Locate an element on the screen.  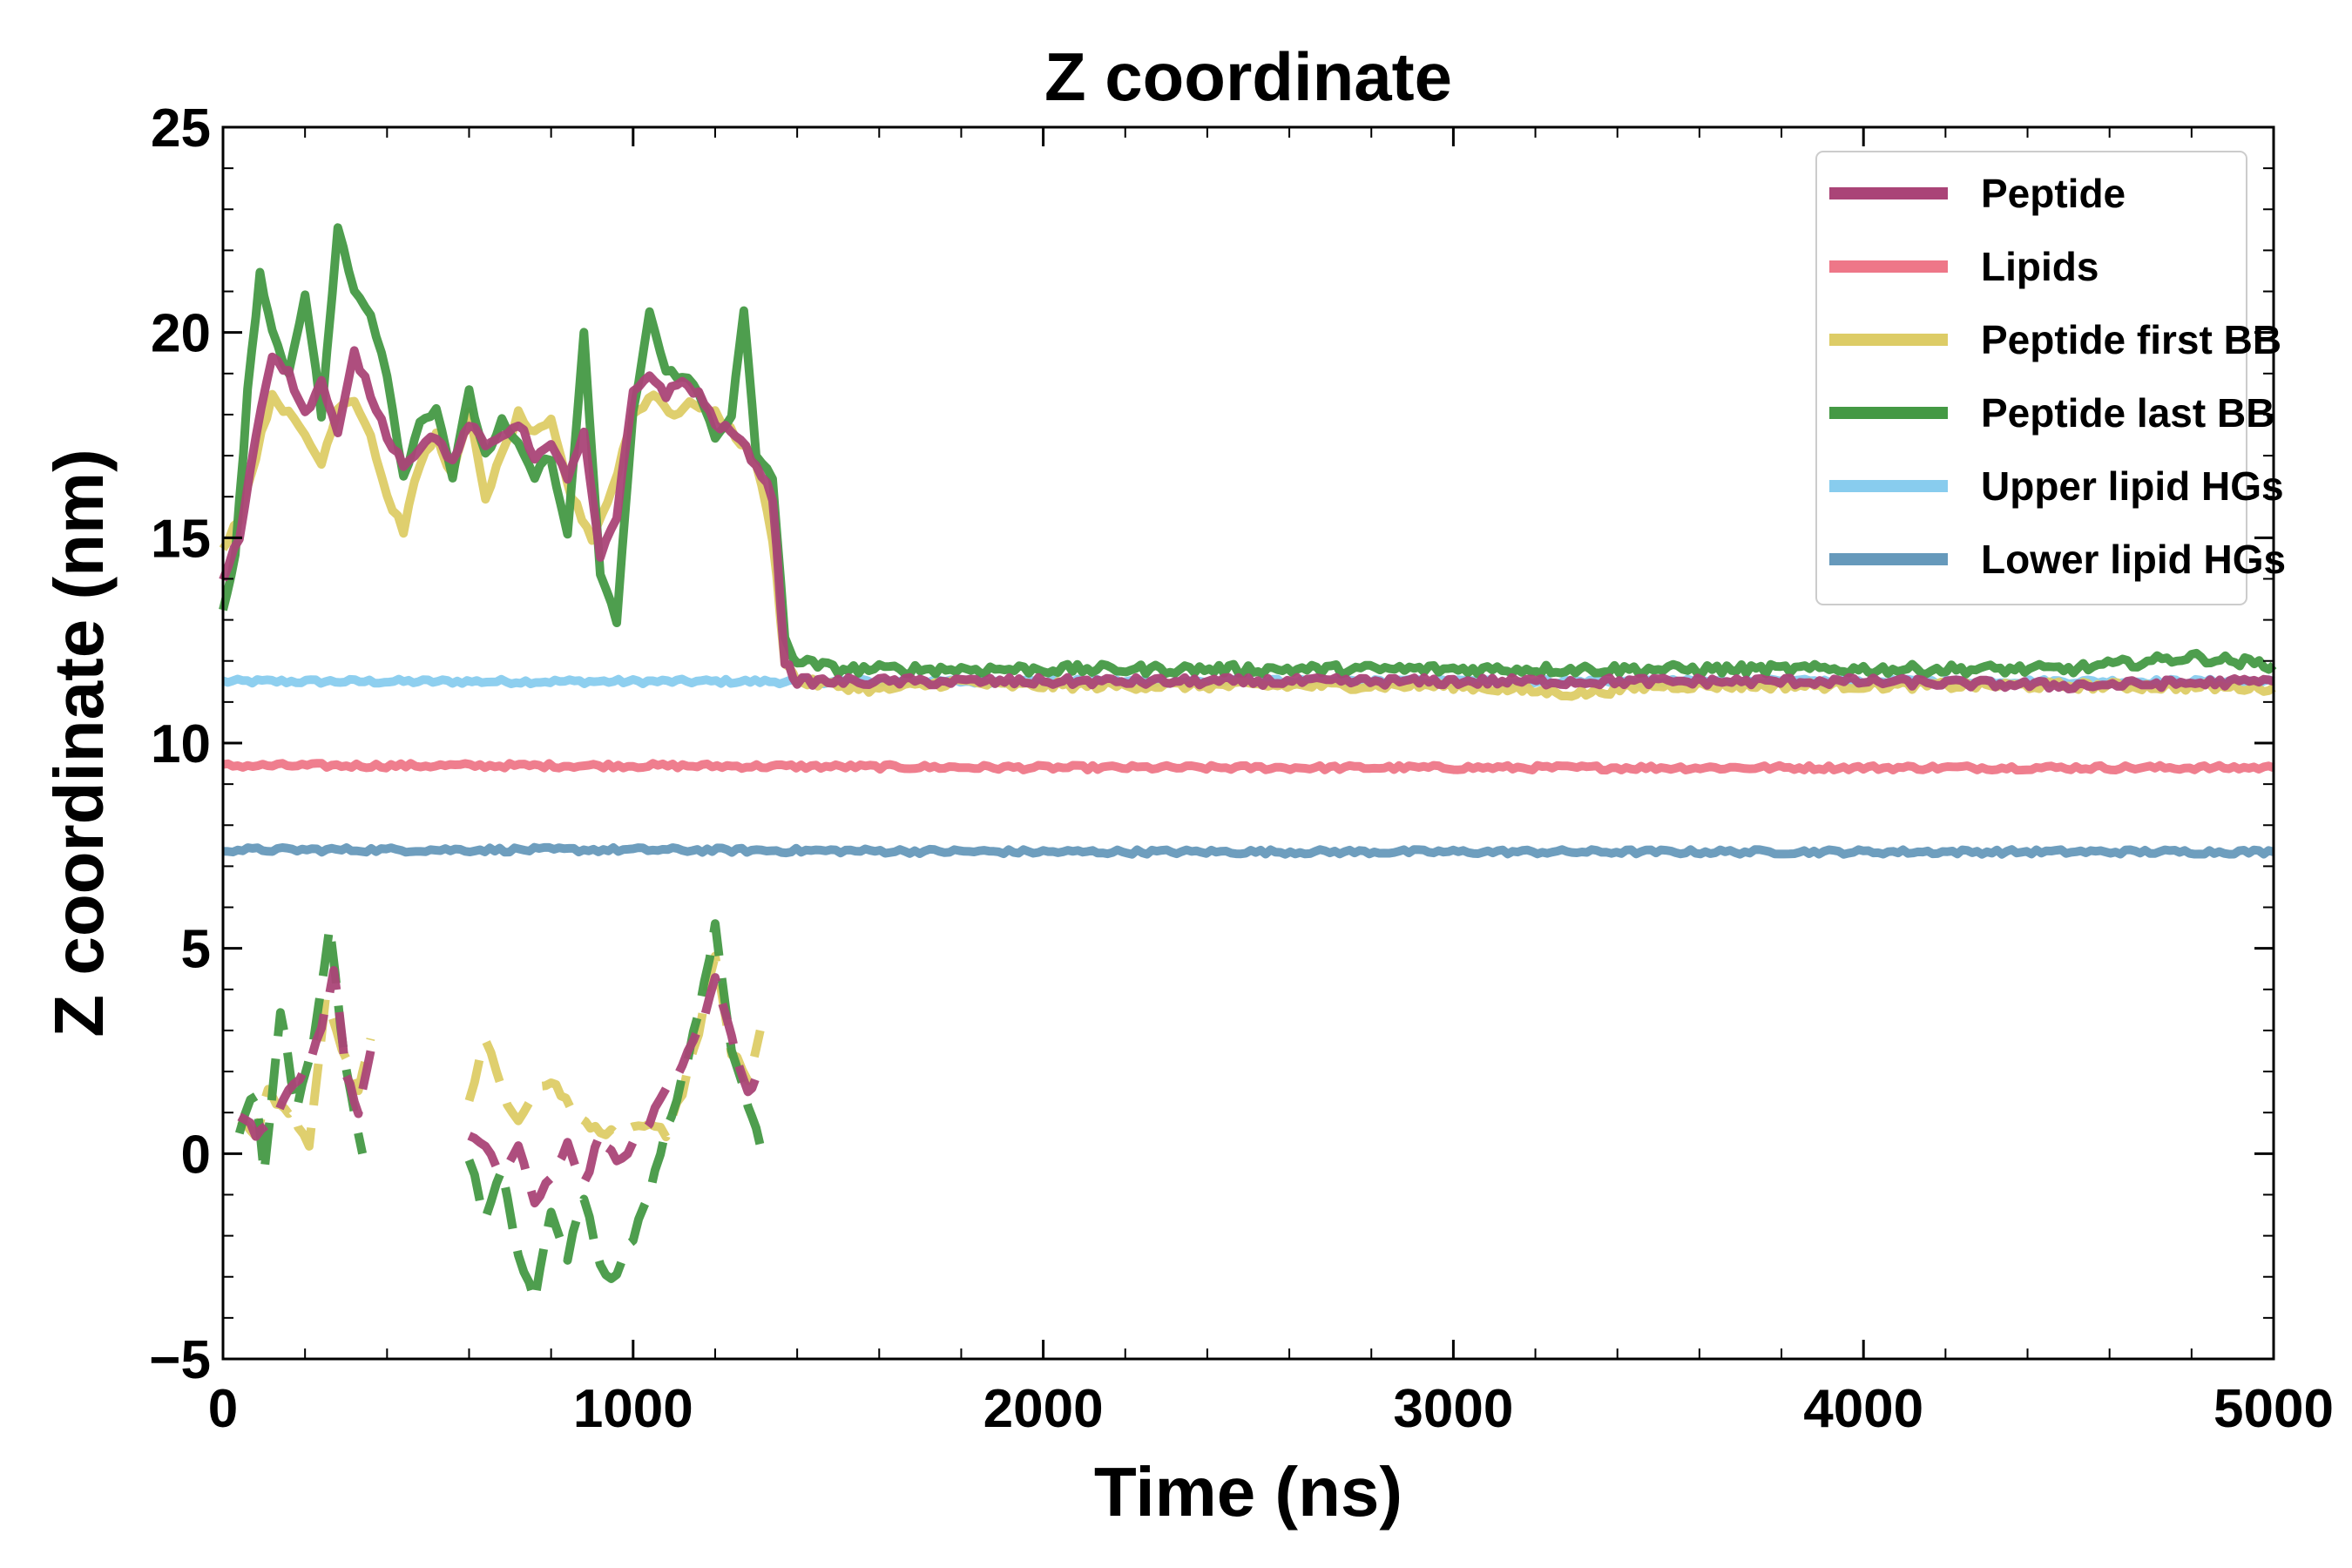
legend-label-peptide-first-bb: Peptide first BB is located at coordinates (2131, 339).